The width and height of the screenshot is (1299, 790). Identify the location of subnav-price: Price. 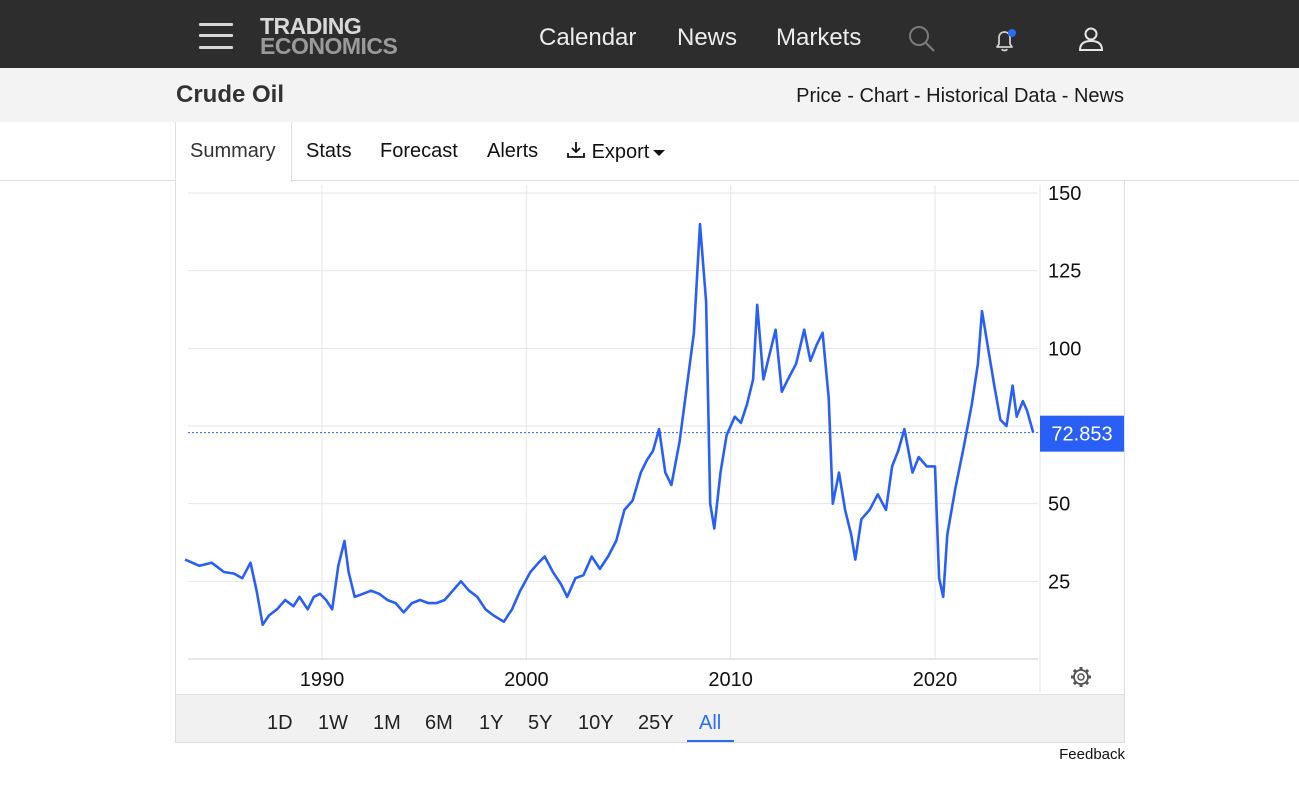
(819, 96).